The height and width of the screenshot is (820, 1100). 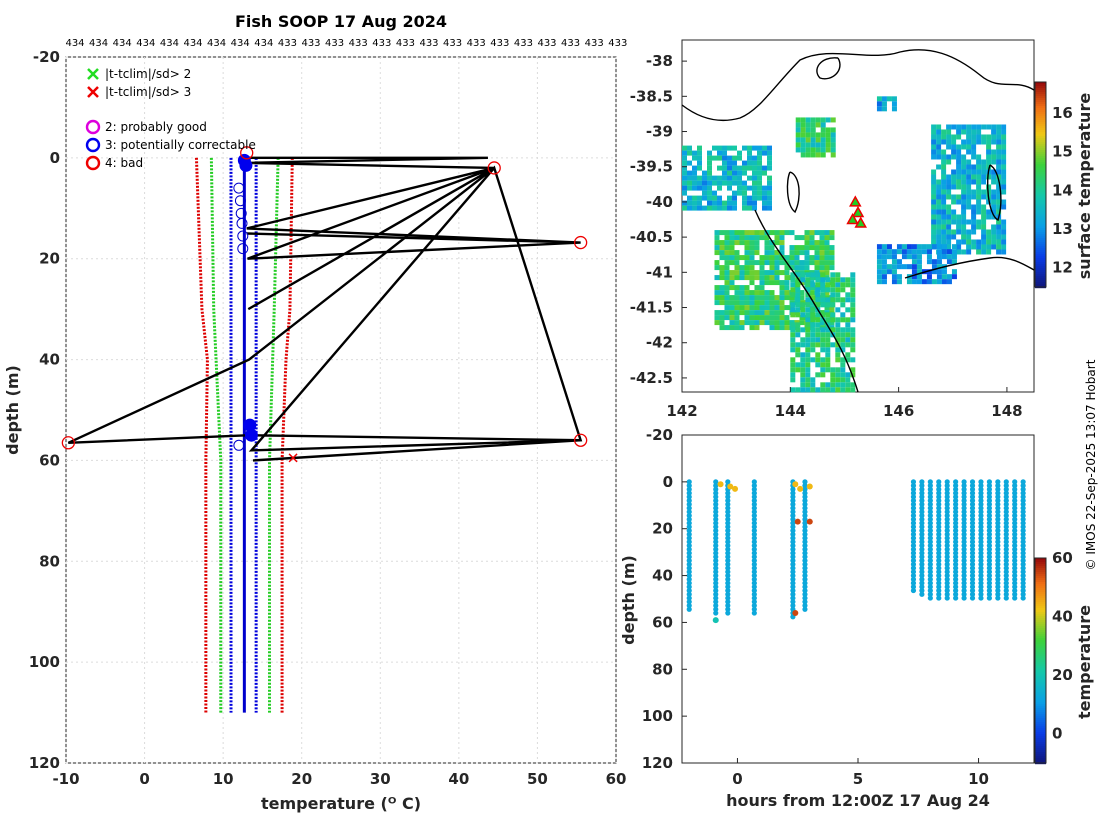 What do you see at coordinates (855, 201) in the screenshot?
I see `station-marker` at bounding box center [855, 201].